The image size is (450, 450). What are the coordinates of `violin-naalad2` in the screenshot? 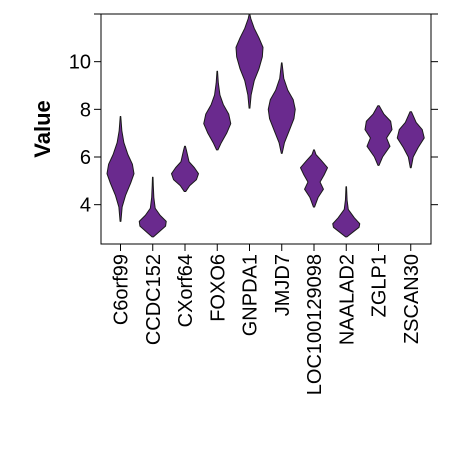 It's located at (346, 212).